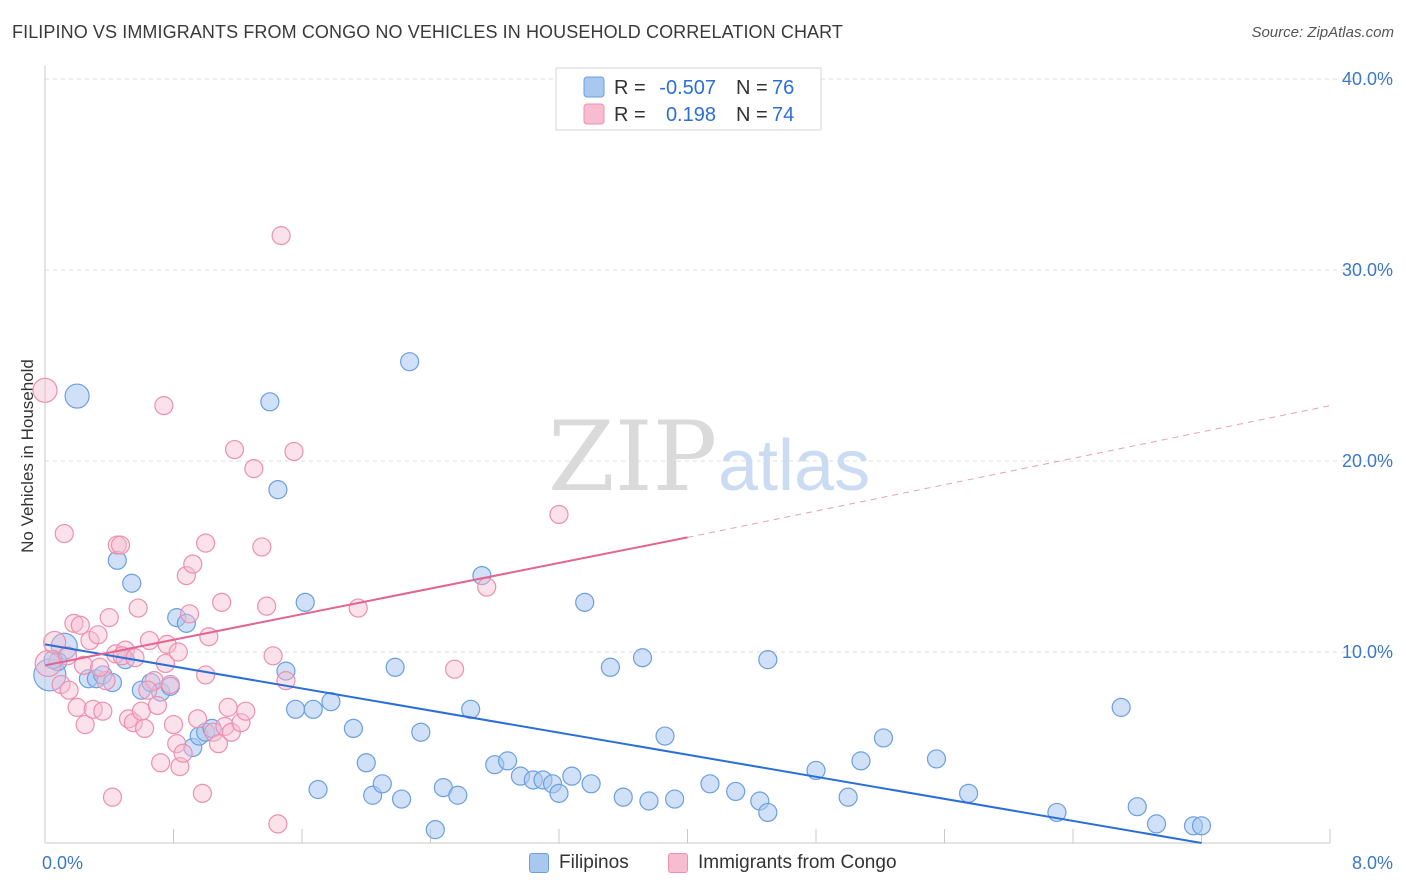 This screenshot has height=892, width=1406. I want to click on y-tick-label-20: 20.0%, so click(1367, 461).